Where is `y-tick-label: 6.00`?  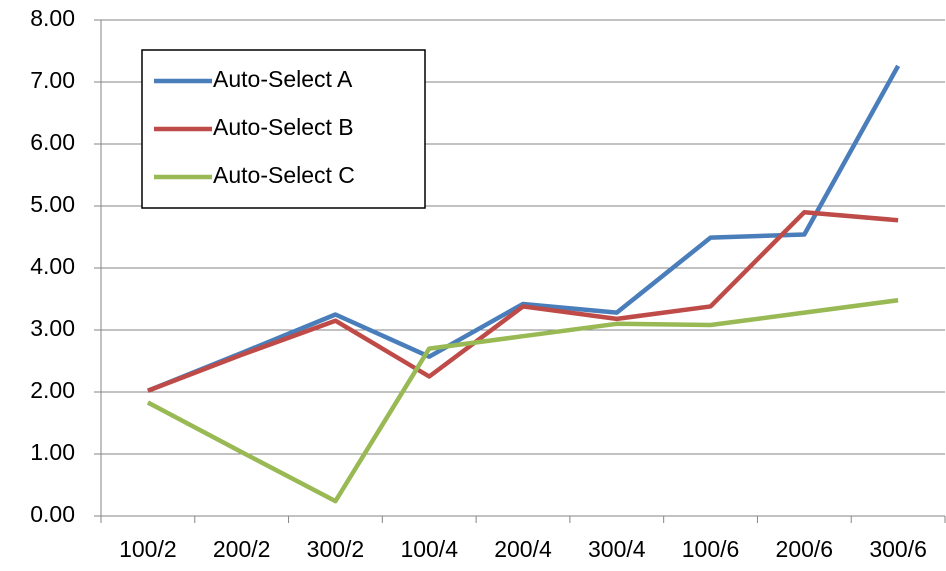 y-tick-label: 6.00 is located at coordinates (52, 142).